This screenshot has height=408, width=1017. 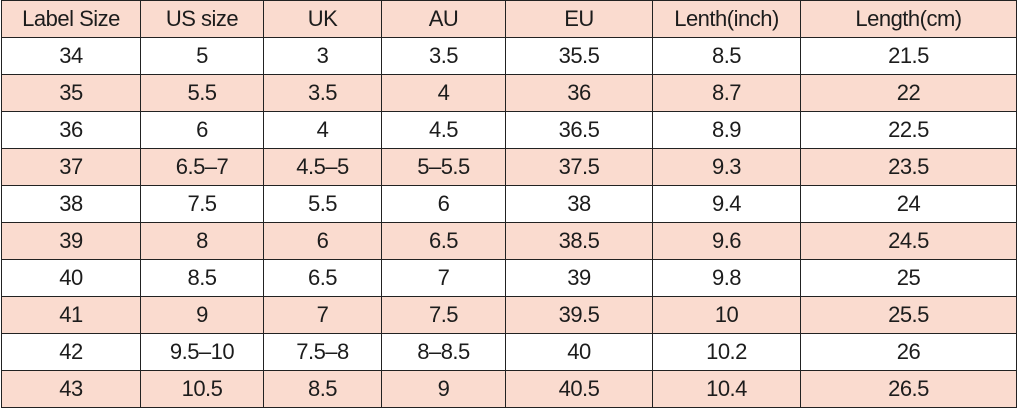 I want to click on table-row: 38 7.5 5.5 6 38 9.4 24, so click(x=509, y=204).